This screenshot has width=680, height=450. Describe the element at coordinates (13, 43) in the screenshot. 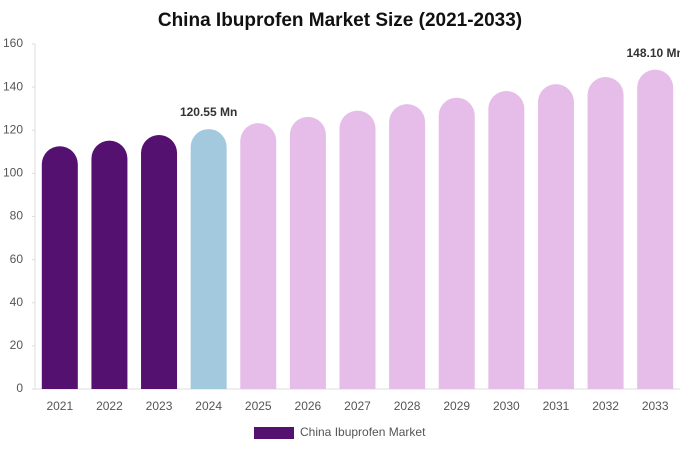

I see `y-tick-label: 160` at that location.